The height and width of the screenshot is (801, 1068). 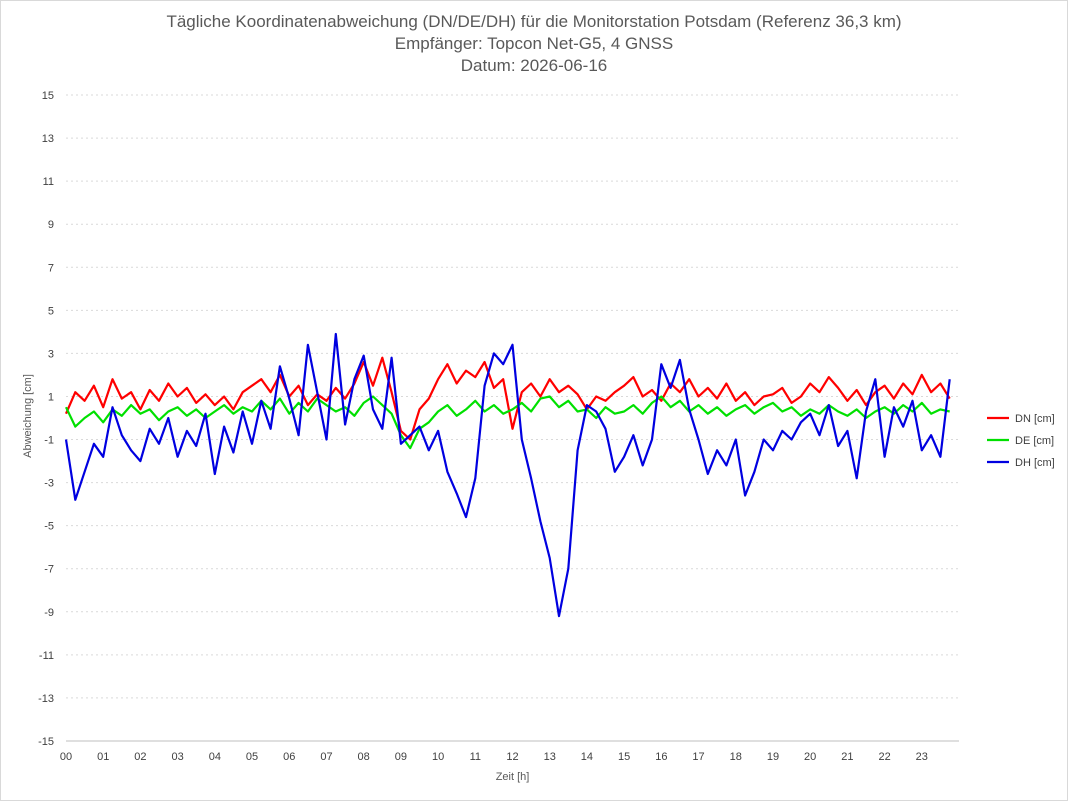 I want to click on x-tick-label: 03, so click(x=178, y=757).